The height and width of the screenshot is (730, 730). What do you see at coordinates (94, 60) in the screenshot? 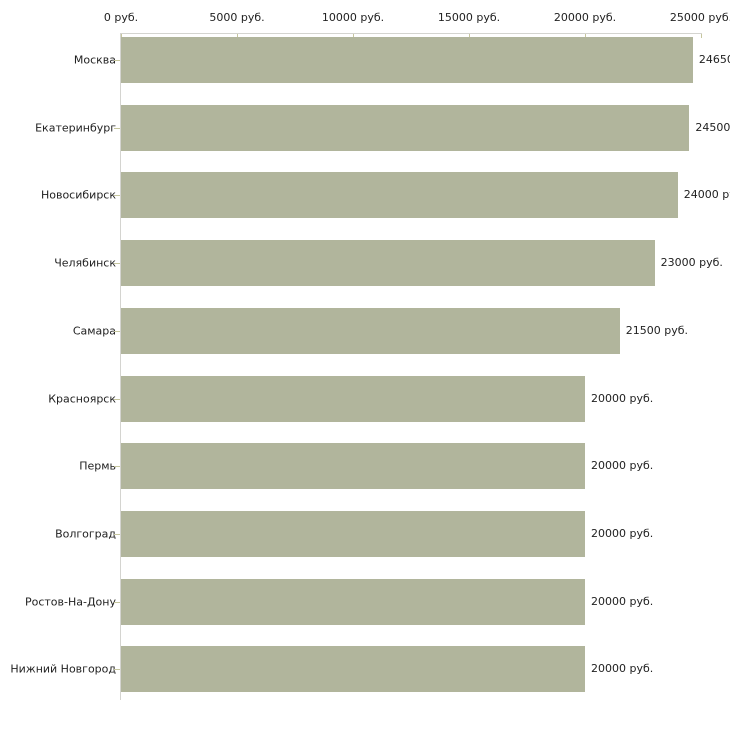
I see `category-label: Москва` at bounding box center [94, 60].